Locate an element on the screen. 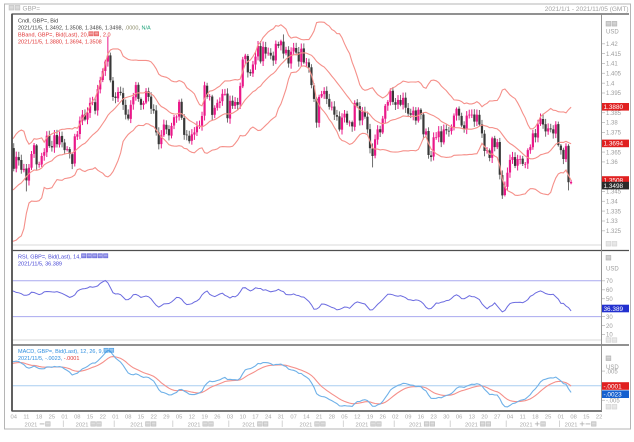  svg-text: 17 is located at coordinates (255, 418).